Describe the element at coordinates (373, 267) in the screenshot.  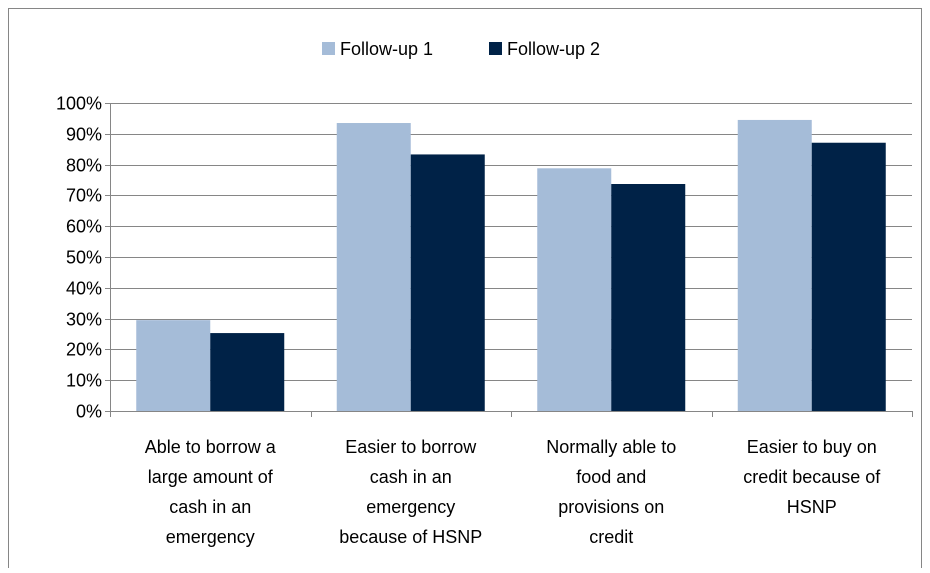
I see `bar-series1-cat2` at that location.